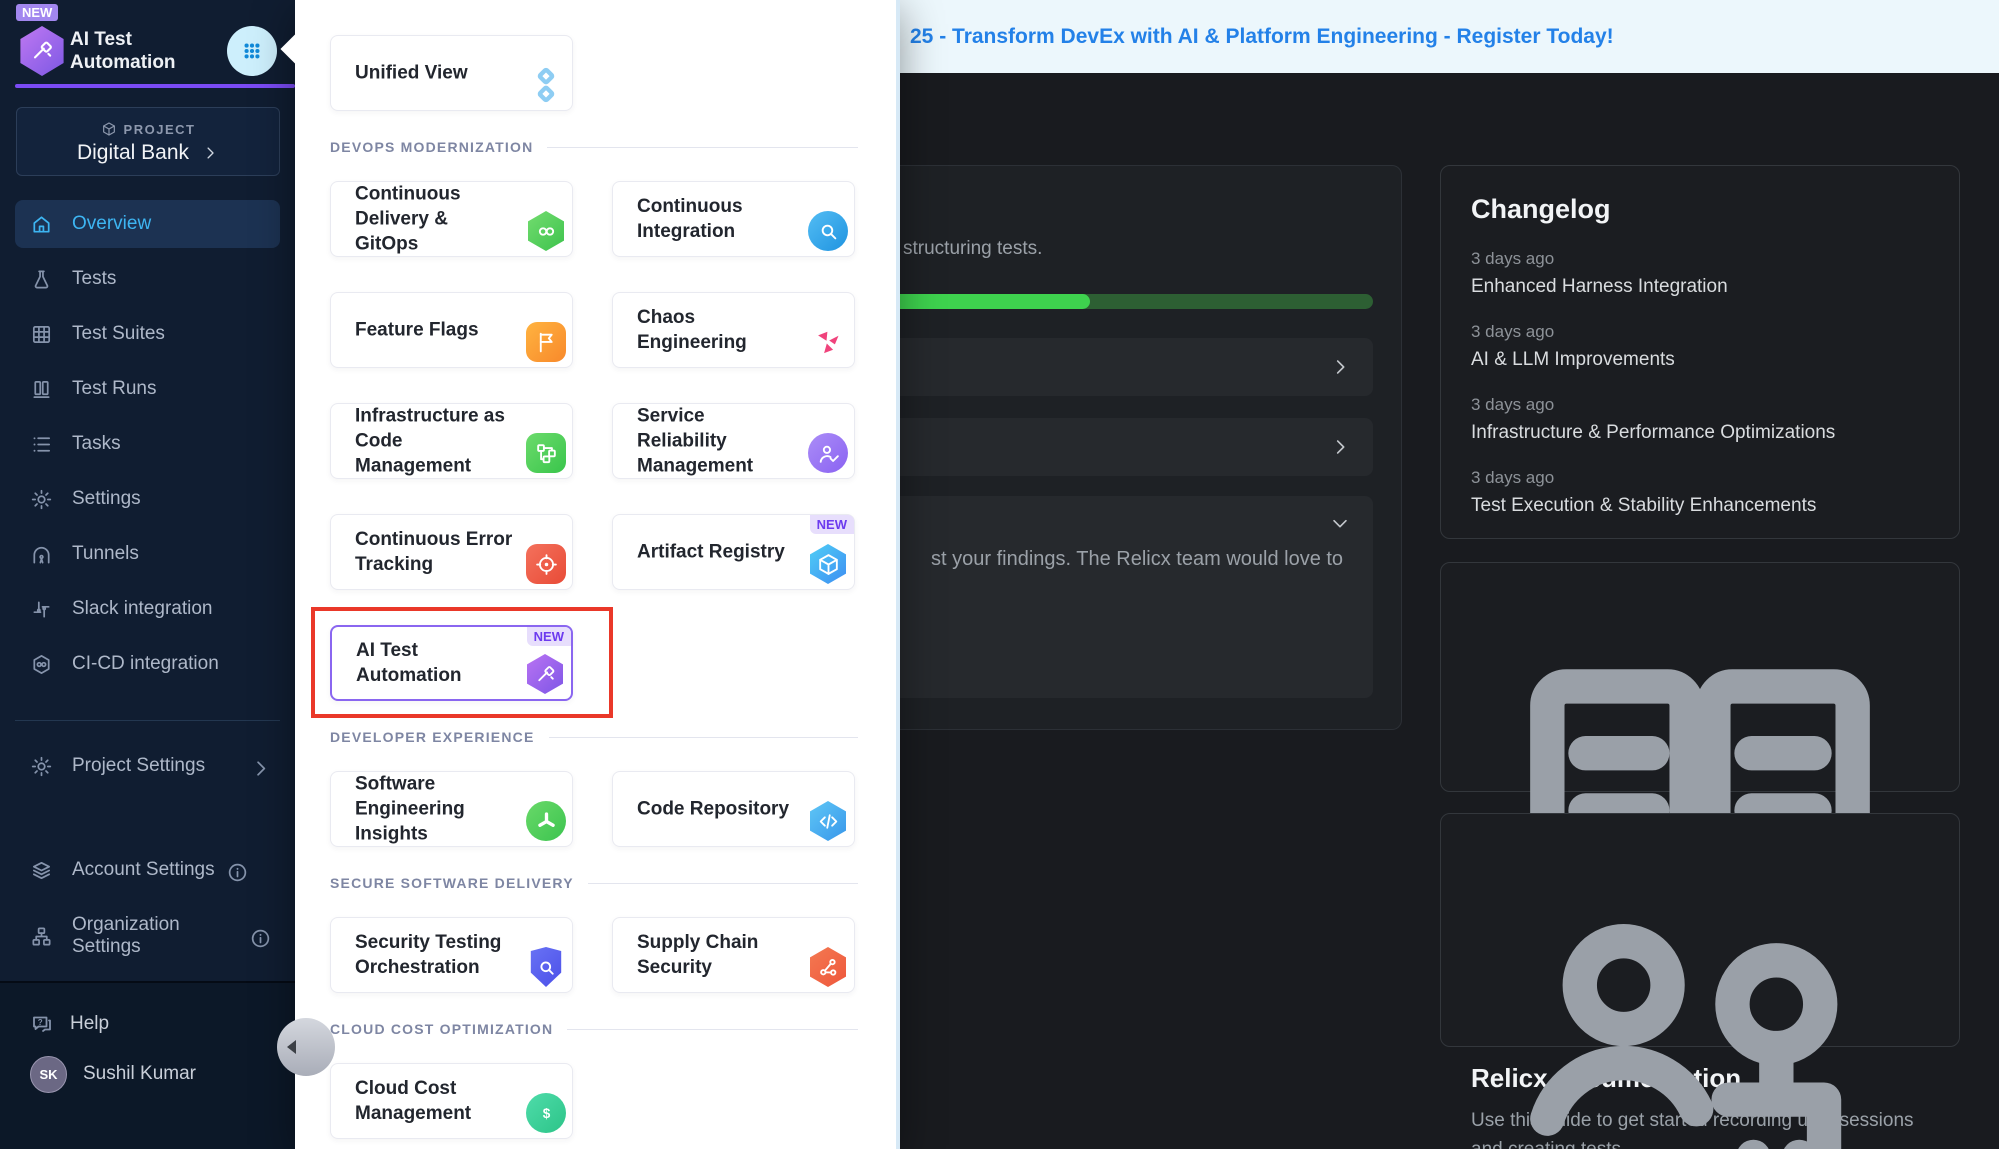 The image size is (1999, 1149). I want to click on sidebar-item-account-settings: Account Settings, so click(147, 870).